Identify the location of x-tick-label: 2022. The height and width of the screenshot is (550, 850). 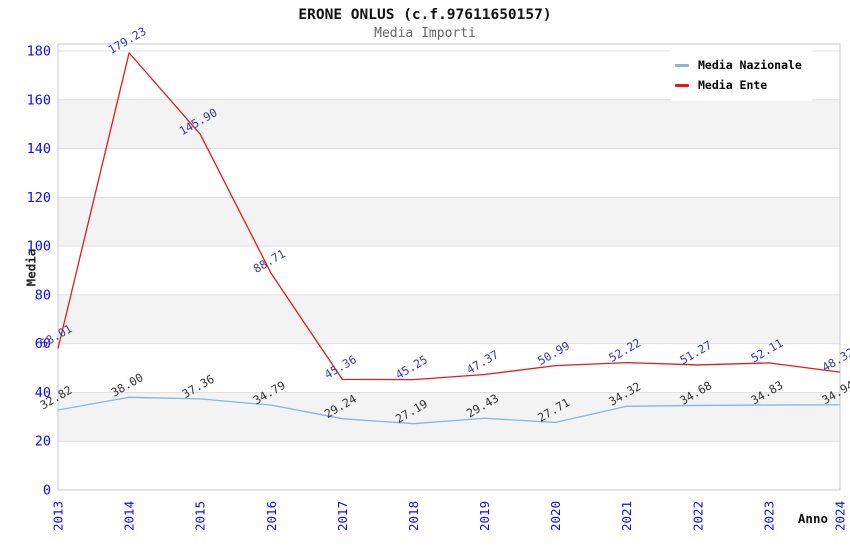
(697, 516).